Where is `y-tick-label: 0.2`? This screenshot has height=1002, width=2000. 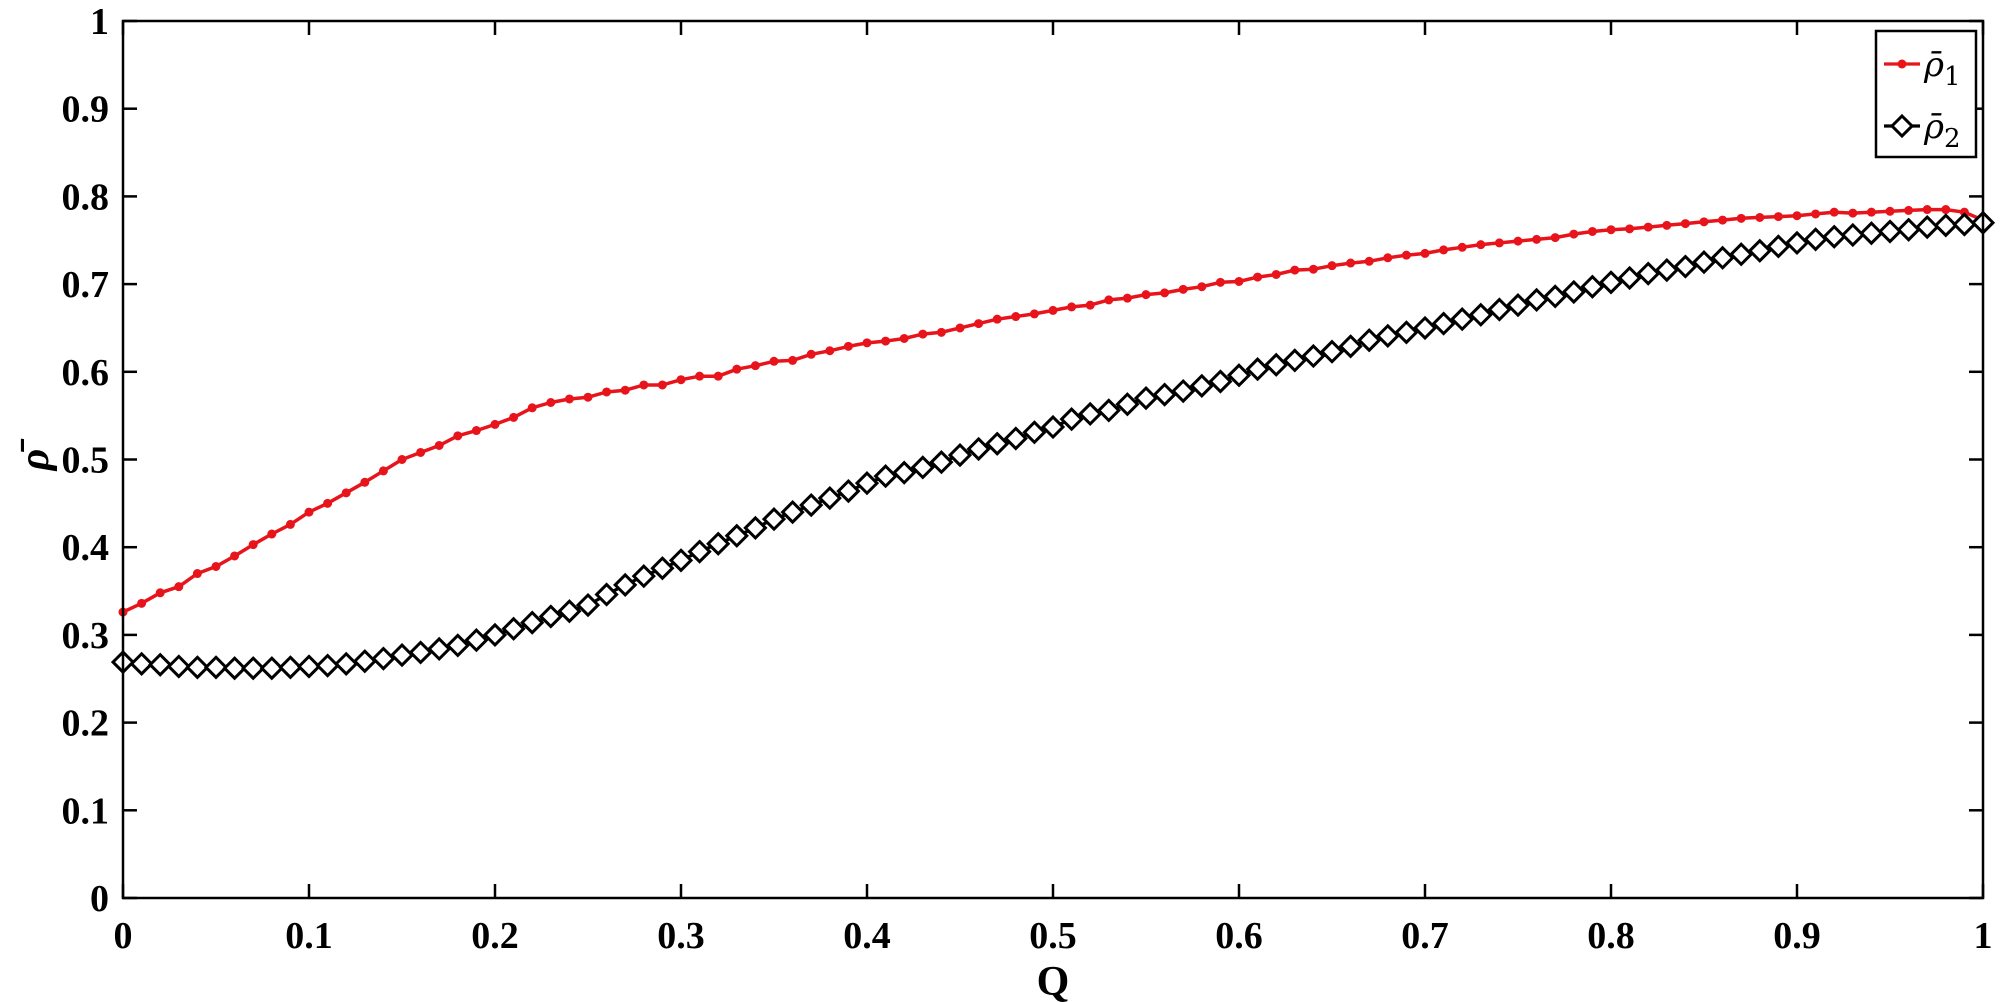
y-tick-label: 0.2 is located at coordinates (86, 724).